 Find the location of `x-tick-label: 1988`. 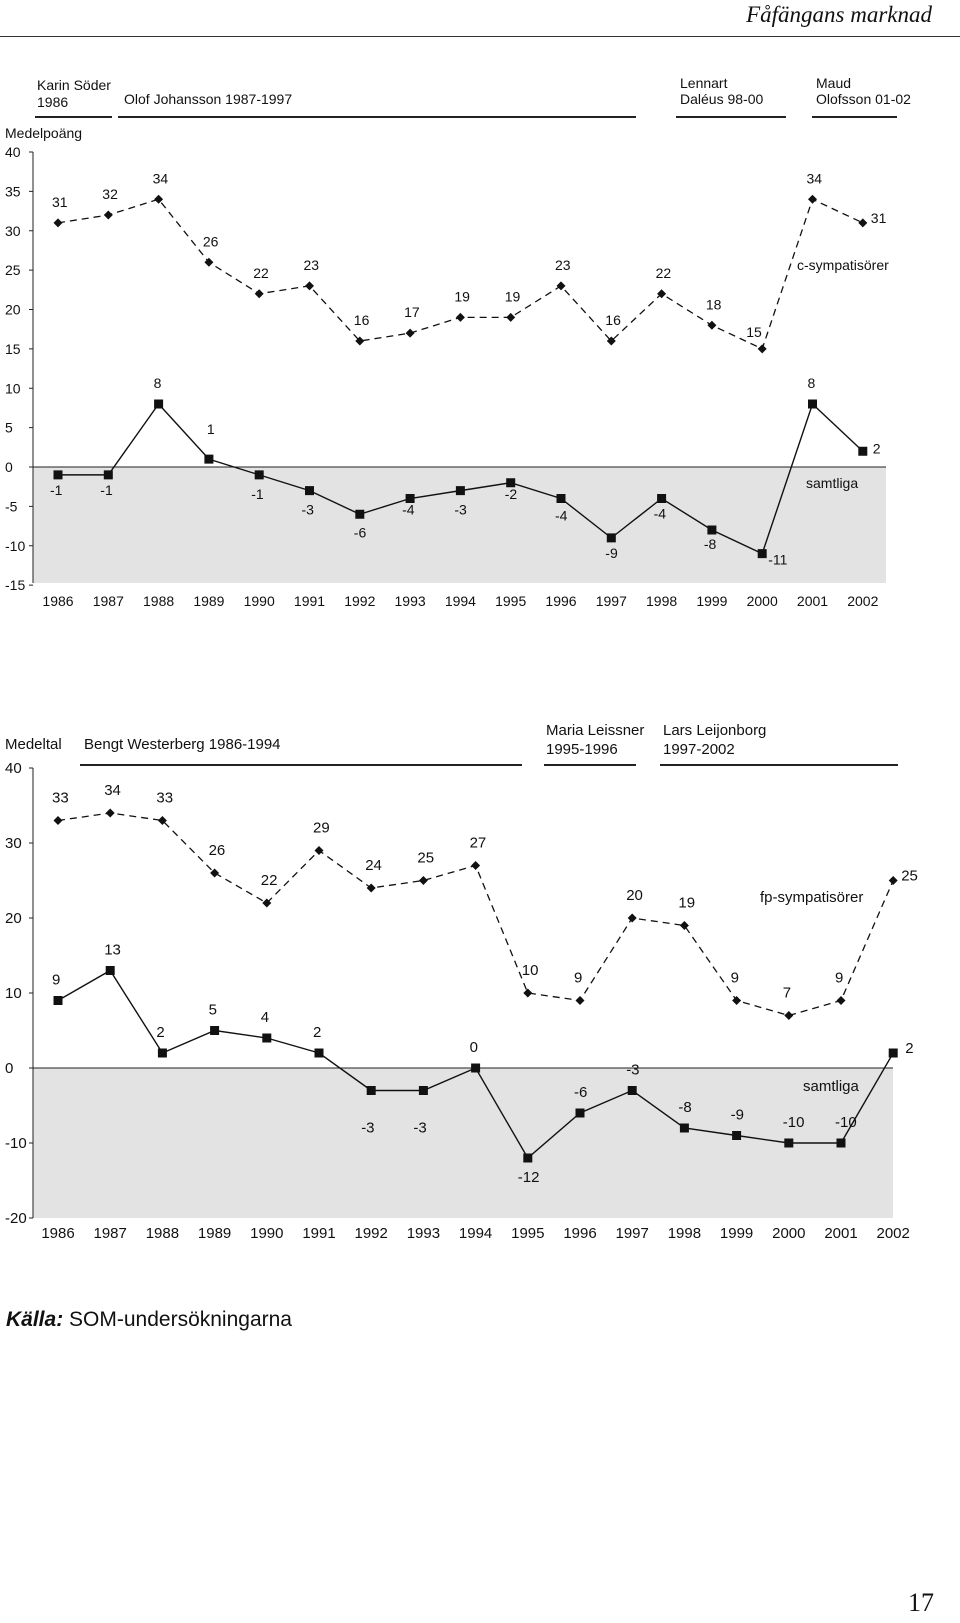

x-tick-label: 1988 is located at coordinates (158, 601).